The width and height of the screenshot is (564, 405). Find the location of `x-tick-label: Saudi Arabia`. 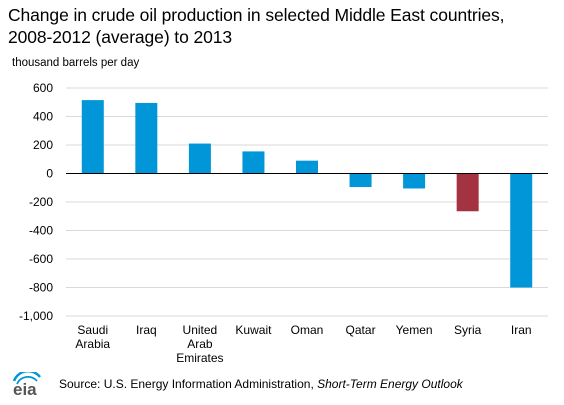

x-tick-label: Saudi Arabia is located at coordinates (92, 337).